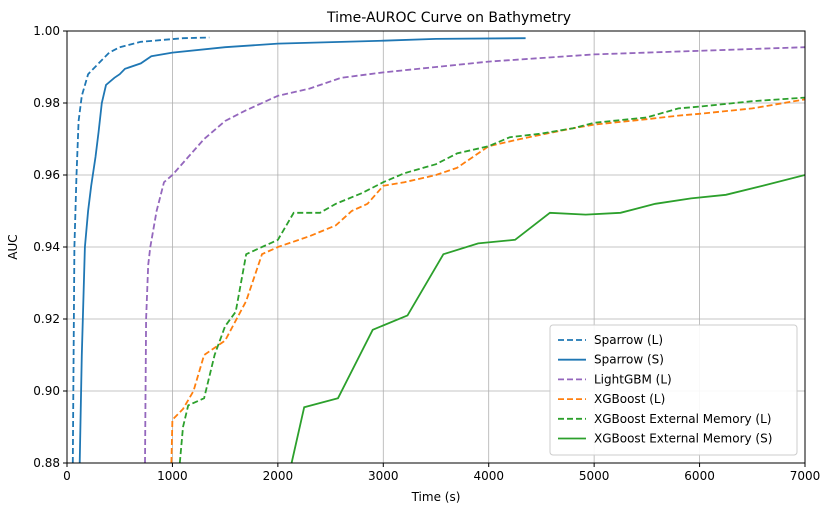 The height and width of the screenshot is (512, 831). I want to click on legend-label: Sparrow (S), so click(629, 360).